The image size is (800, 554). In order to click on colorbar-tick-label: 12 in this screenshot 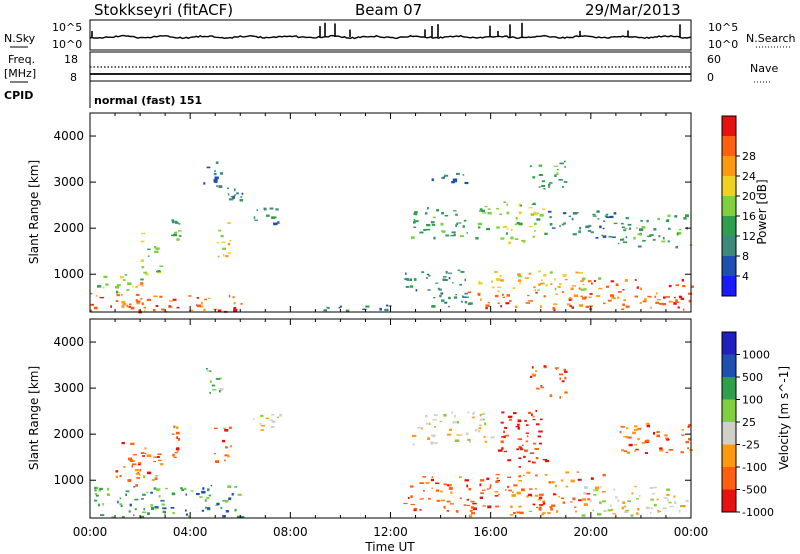, I will do `click(749, 236)`.